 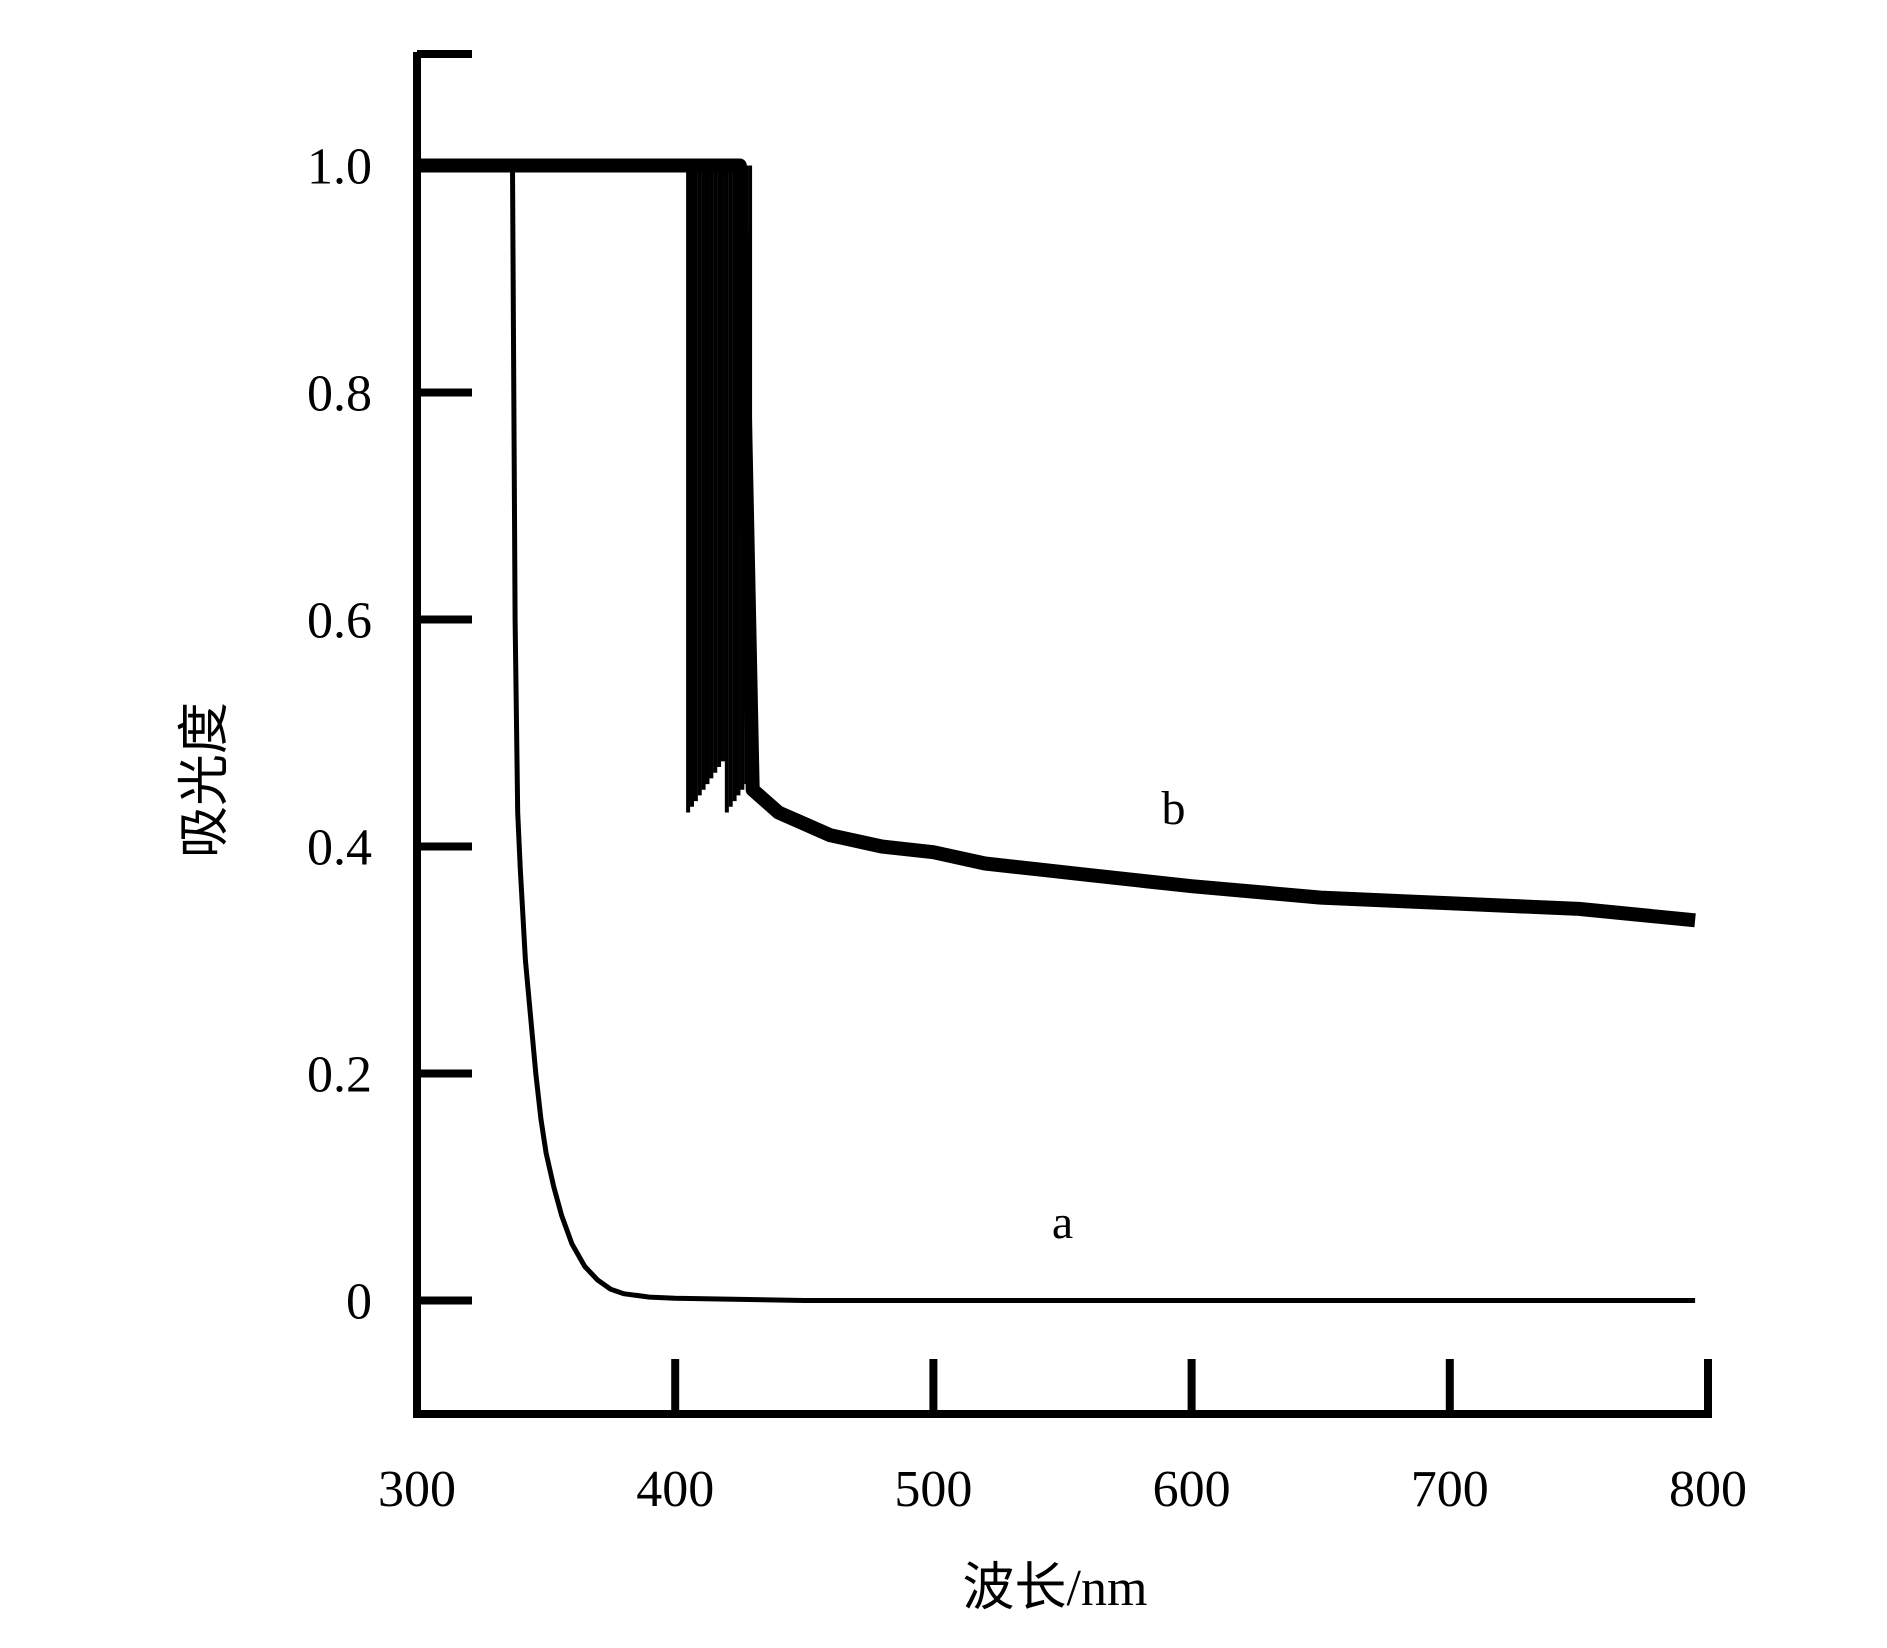 I want to click on y-tick-label: 0.8, so click(x=339, y=394).